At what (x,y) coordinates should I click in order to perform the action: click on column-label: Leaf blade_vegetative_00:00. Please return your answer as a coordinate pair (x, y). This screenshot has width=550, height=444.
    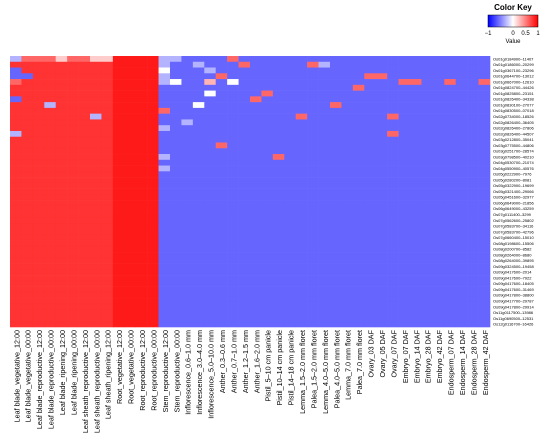
    Looking at the image, I should click on (28, 376).